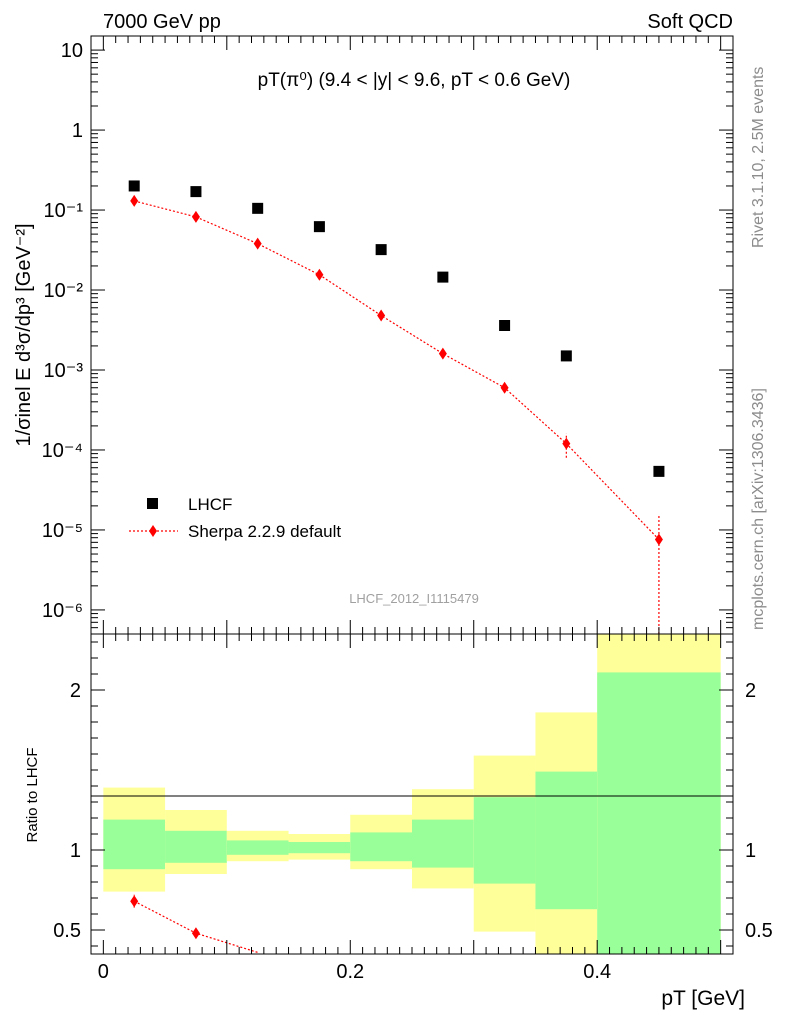 The image size is (786, 1024). Describe the element at coordinates (750, 691) in the screenshot. I see `ratio-y-tick-label-right: 2` at that location.